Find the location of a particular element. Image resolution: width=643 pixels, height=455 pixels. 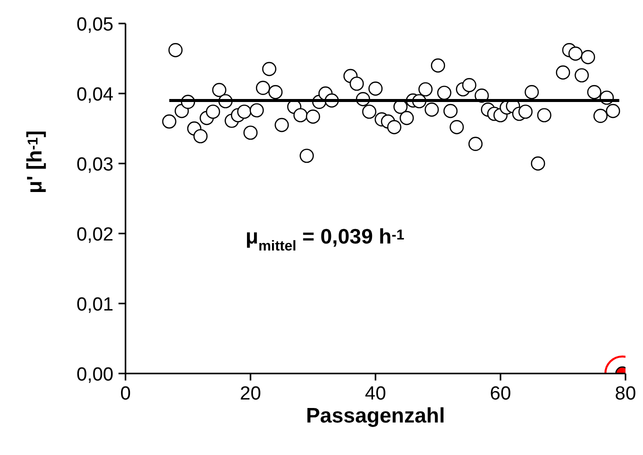

x-tick-label: 60 is located at coordinates (501, 394).